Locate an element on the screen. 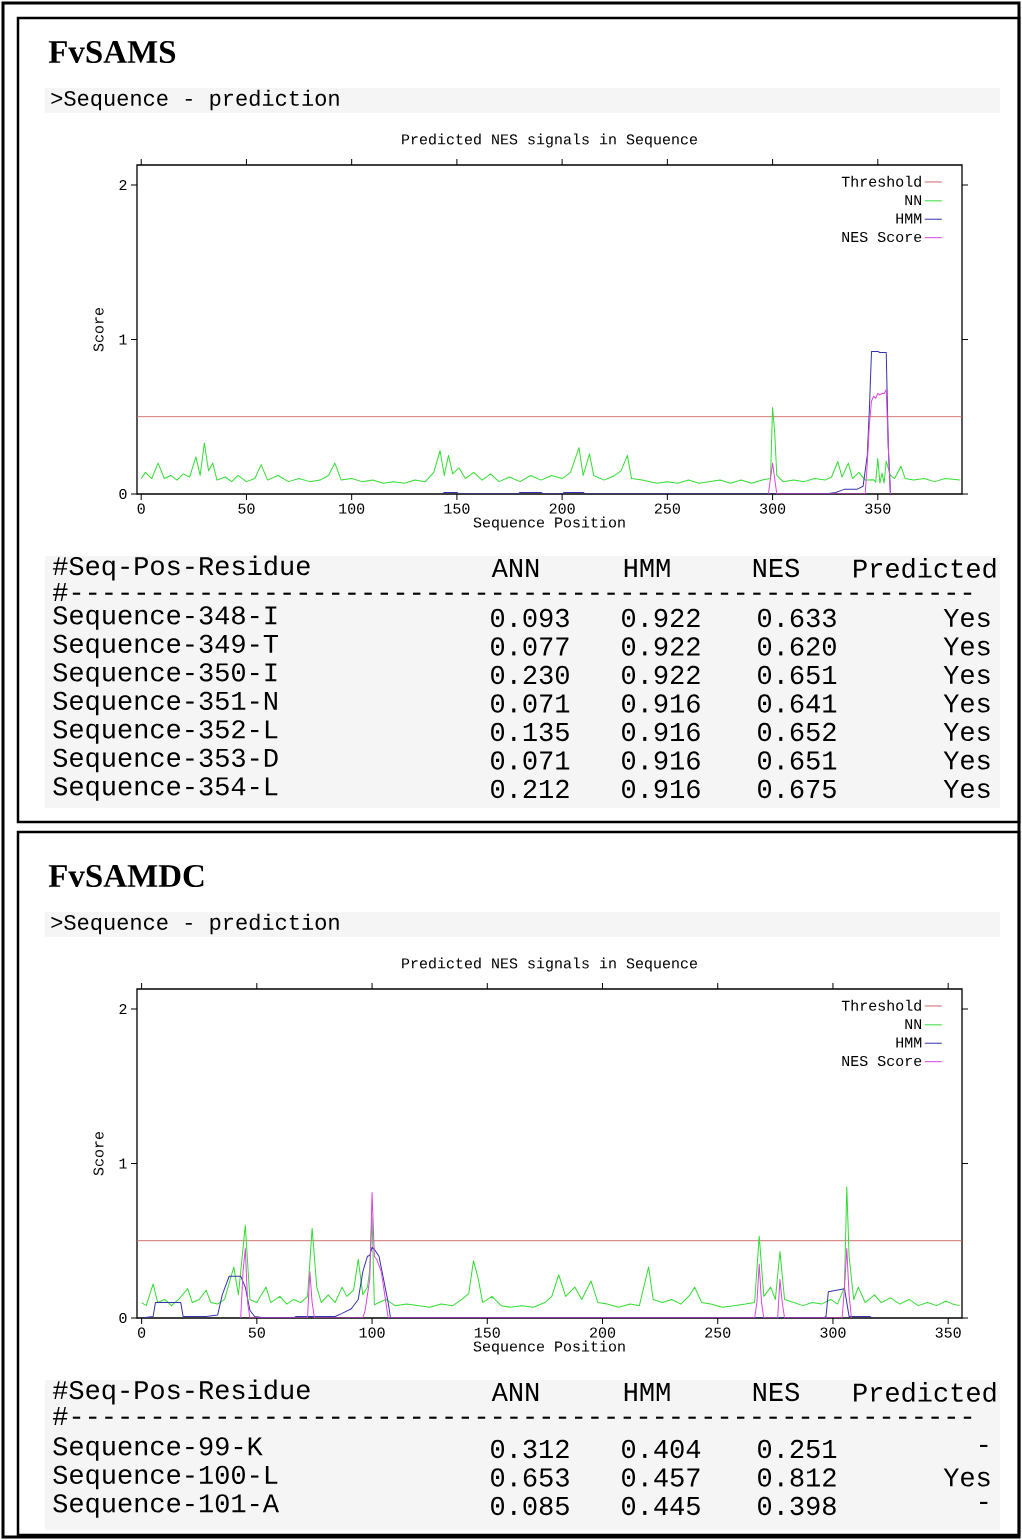 This screenshot has width=1022, height=1540. text: 0.230 is located at coordinates (530, 675).